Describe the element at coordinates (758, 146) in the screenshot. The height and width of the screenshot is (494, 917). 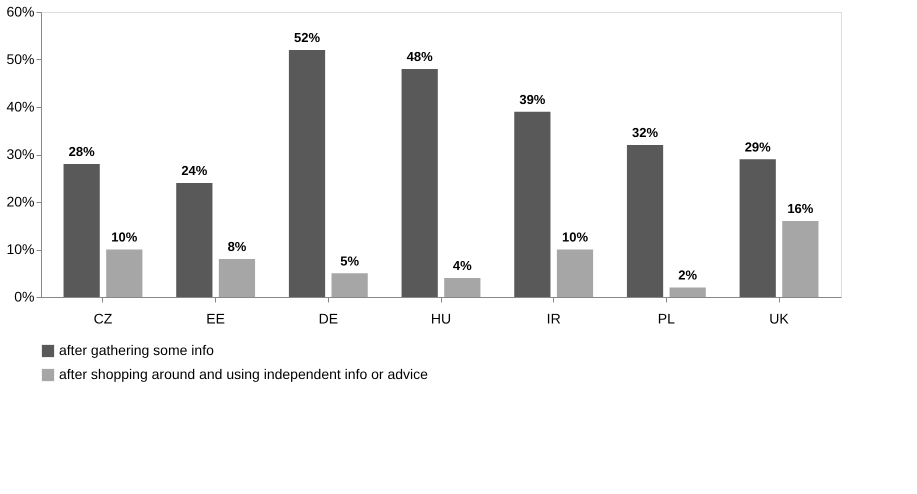
I see `data-label: 29%` at that location.